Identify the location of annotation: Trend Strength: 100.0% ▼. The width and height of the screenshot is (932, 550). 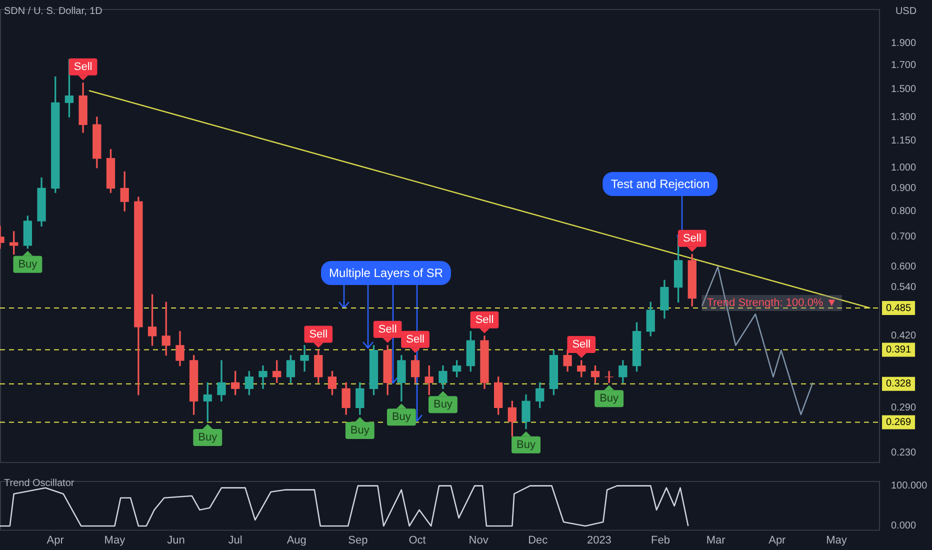
(772, 303).